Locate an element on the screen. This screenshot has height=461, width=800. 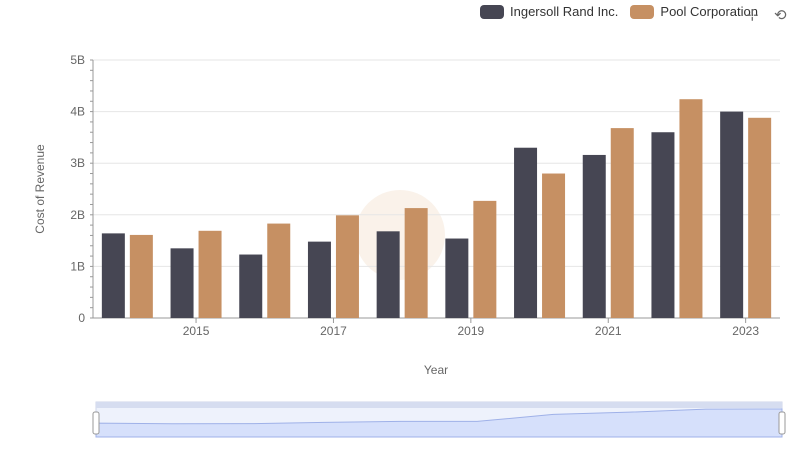
range-slider-left-handle is located at coordinates (96, 423).